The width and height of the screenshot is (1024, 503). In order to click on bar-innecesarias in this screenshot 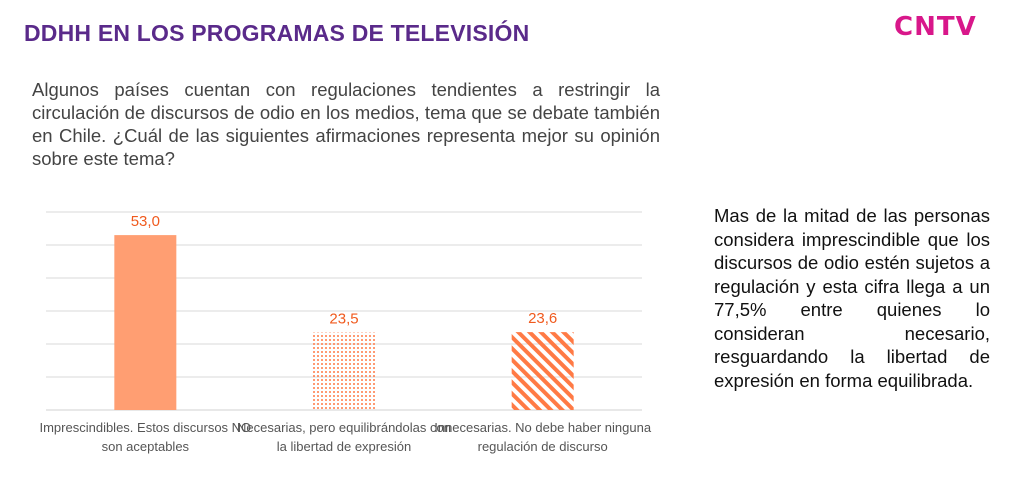, I will do `click(542, 371)`.